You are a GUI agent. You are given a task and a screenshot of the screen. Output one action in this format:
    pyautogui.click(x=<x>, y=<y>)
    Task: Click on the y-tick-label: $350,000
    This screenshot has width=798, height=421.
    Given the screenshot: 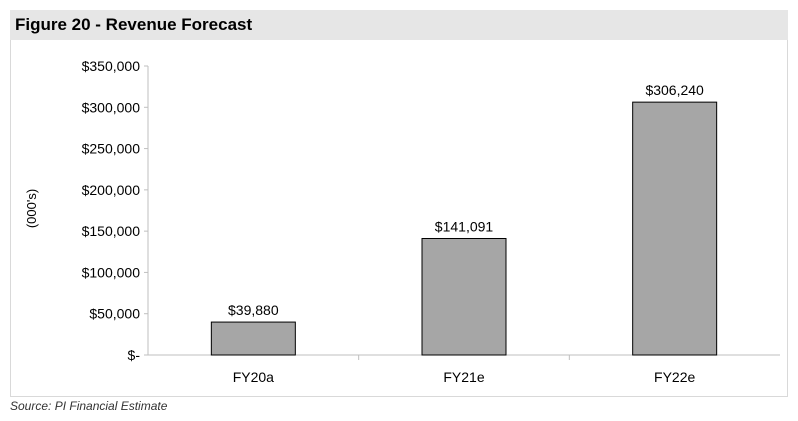 What is the action you would take?
    pyautogui.click(x=111, y=66)
    